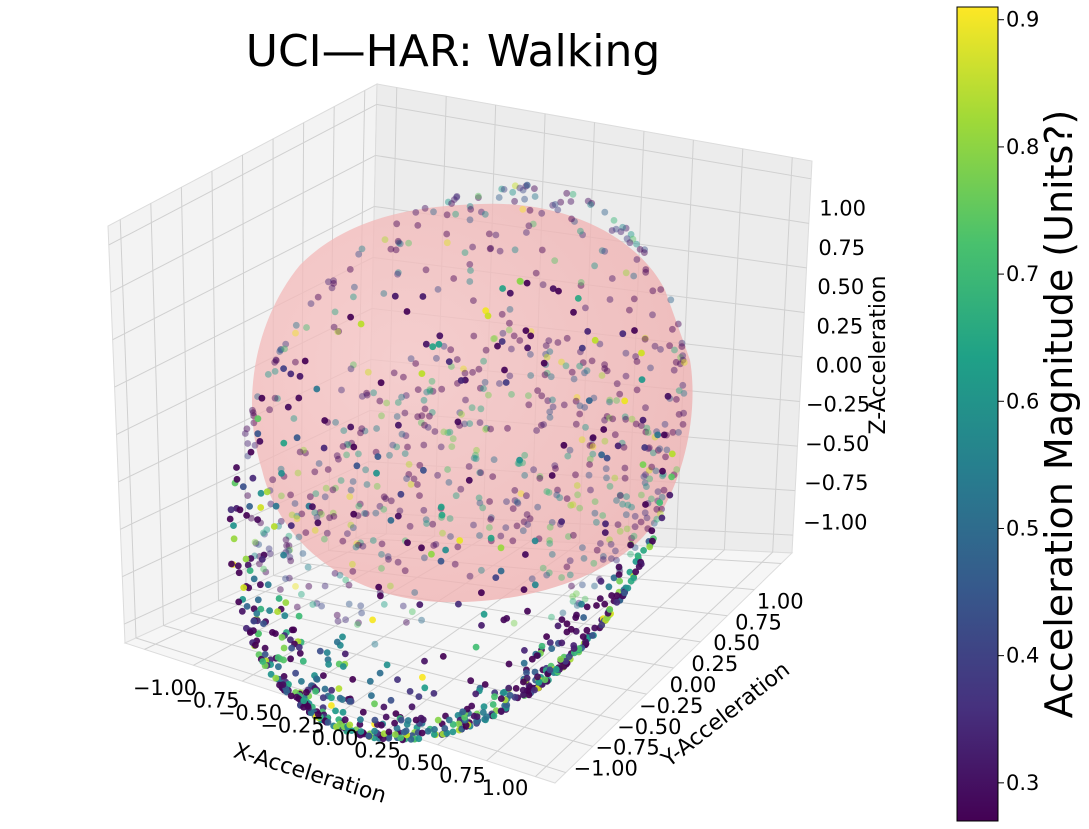 The image size is (1089, 829). What do you see at coordinates (377, 751) in the screenshot?
I see `x-tick-label: 0.25` at bounding box center [377, 751].